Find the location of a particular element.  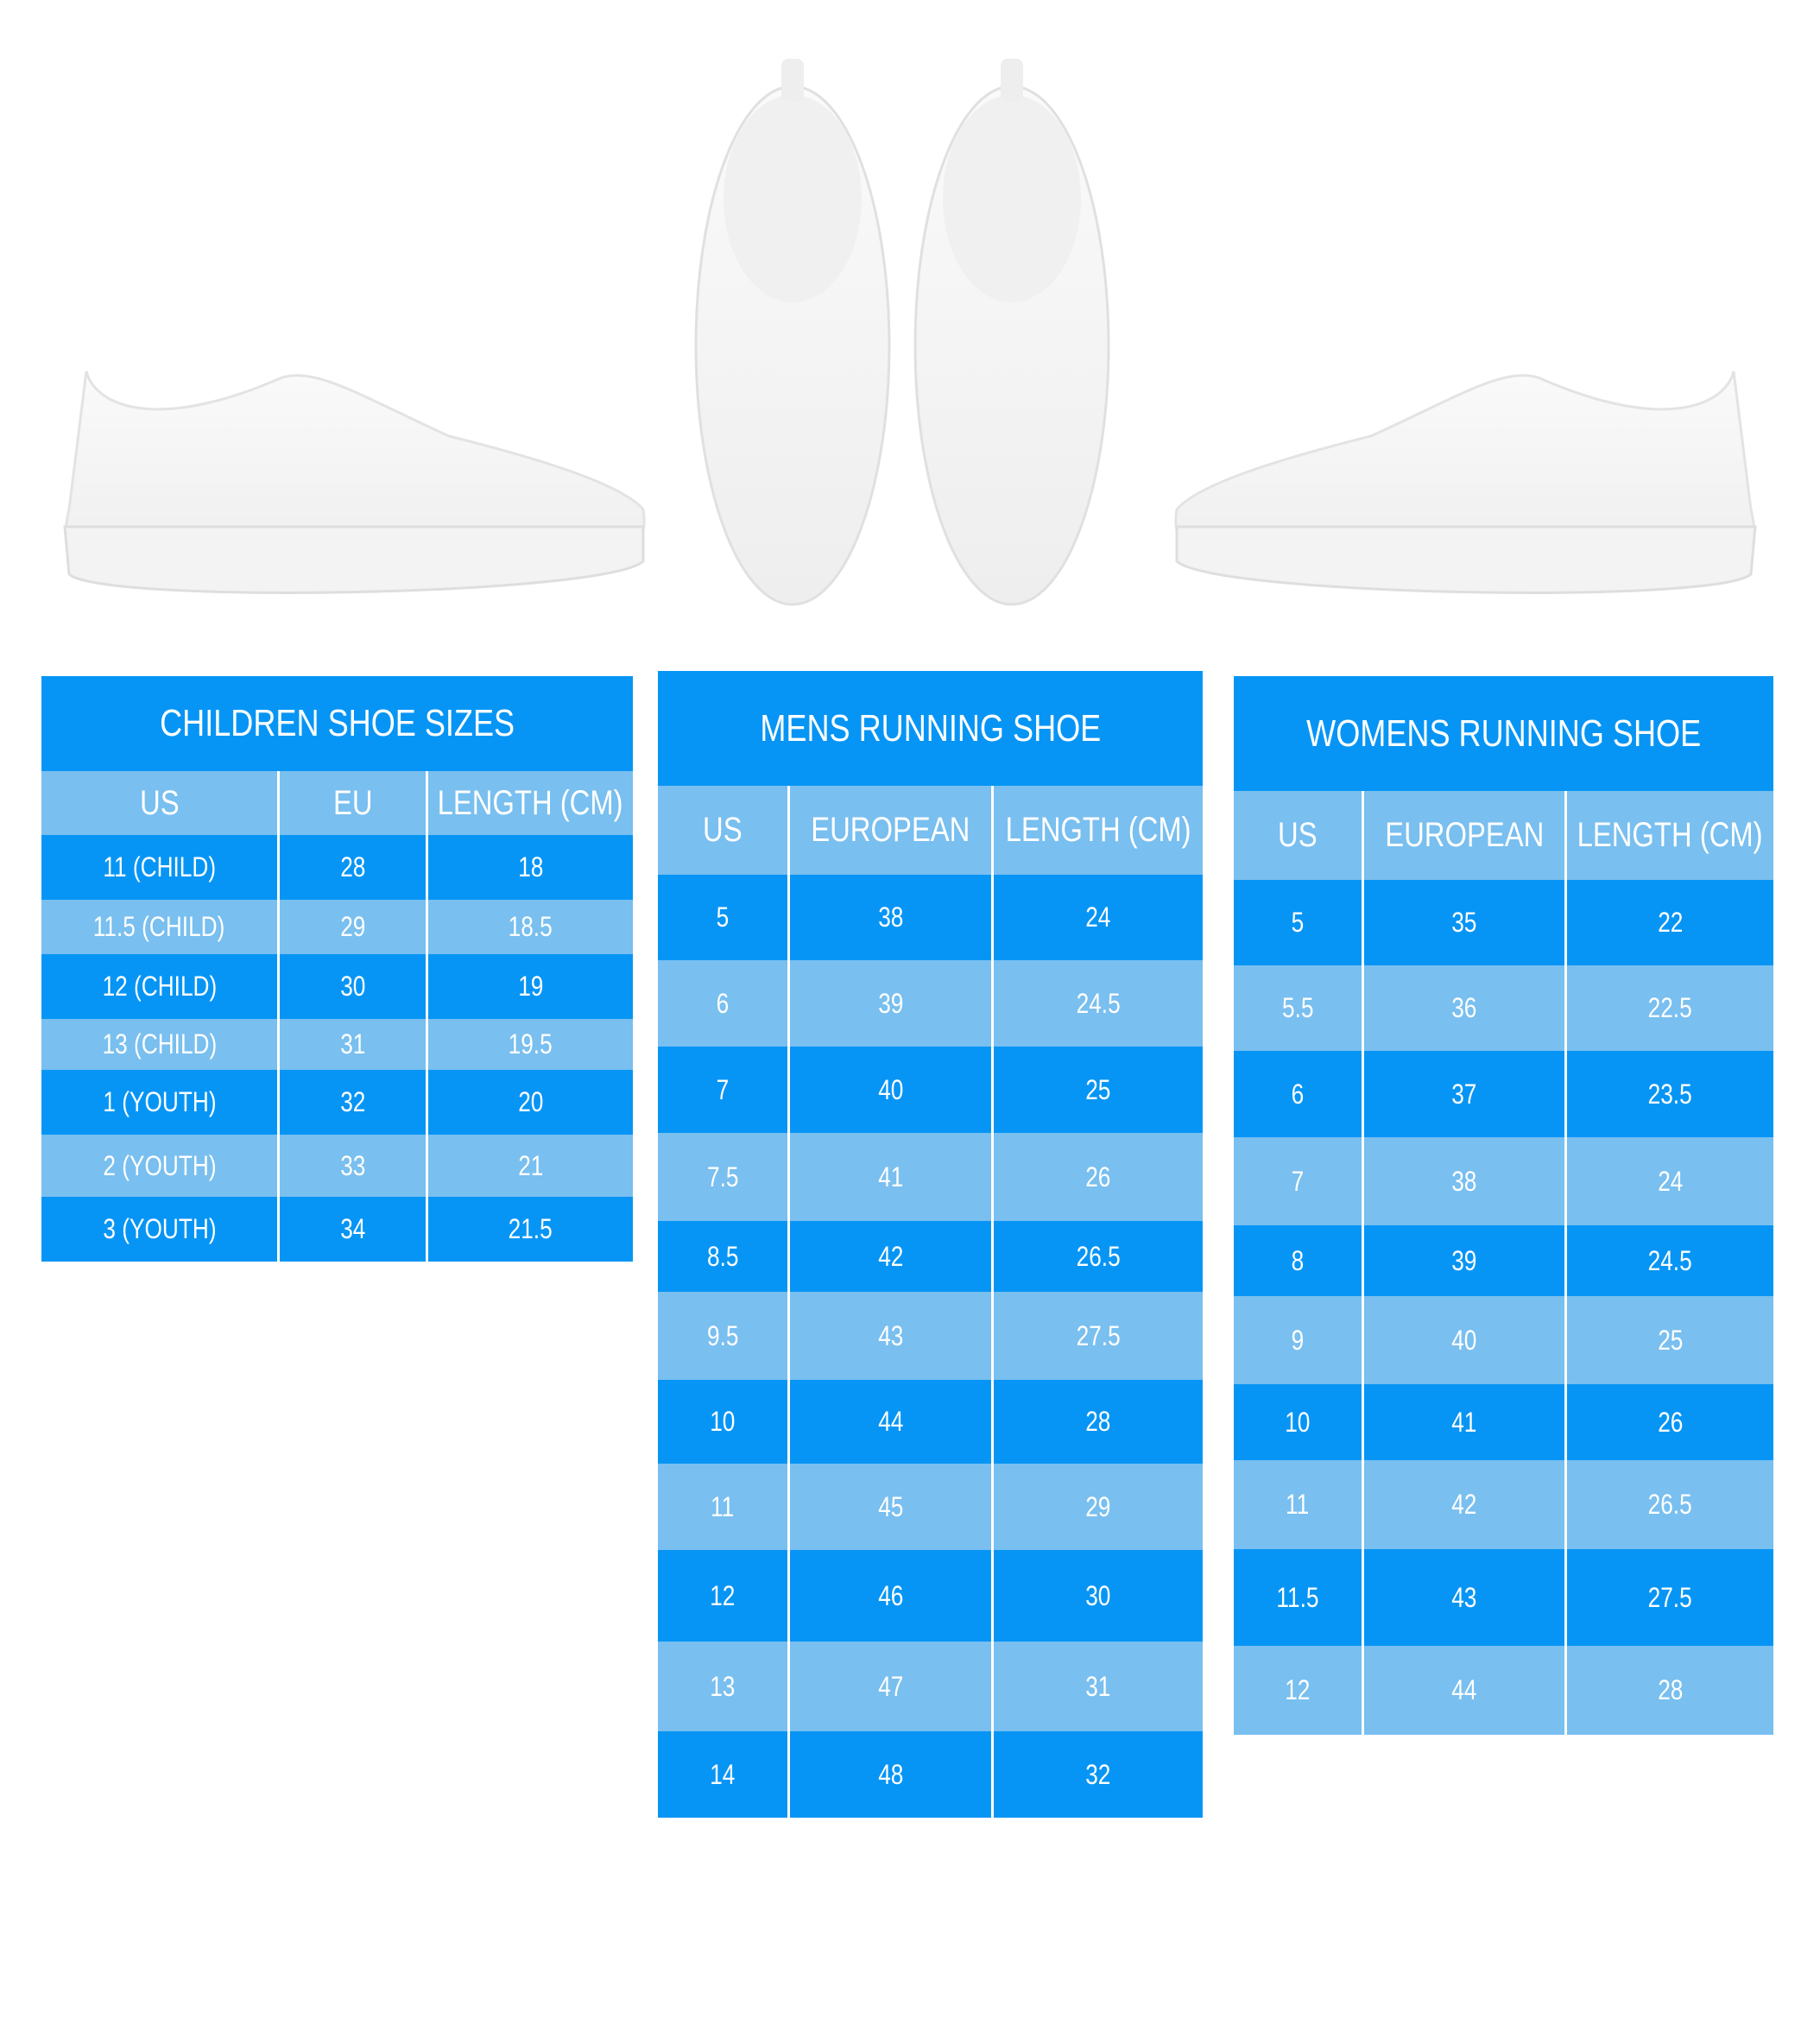

cell-text: 5 is located at coordinates (723, 917).